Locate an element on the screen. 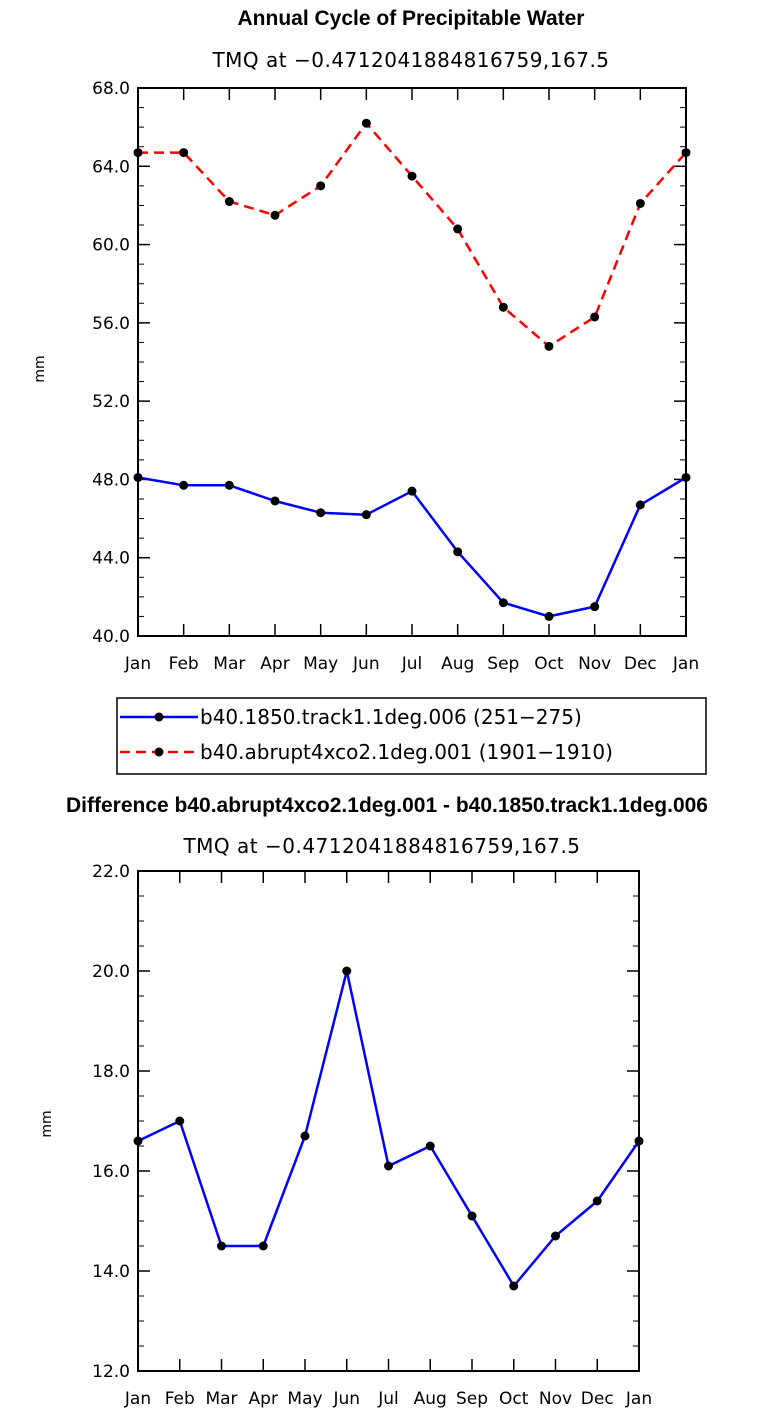  legend-label-series-2: b40.abrupt4xco2.1deg.001 (1901−1910) is located at coordinates (406, 752).